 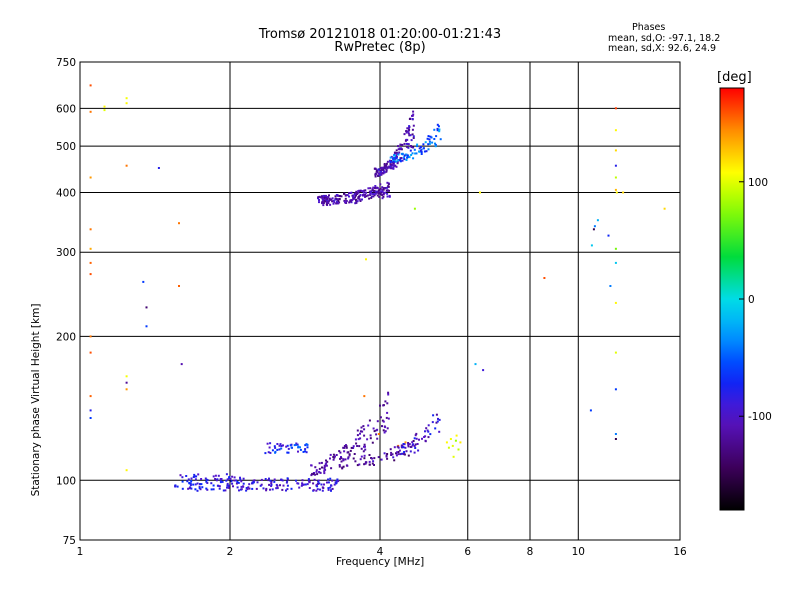 I want to click on y-tick-label-200: 200, so click(x=66, y=337).